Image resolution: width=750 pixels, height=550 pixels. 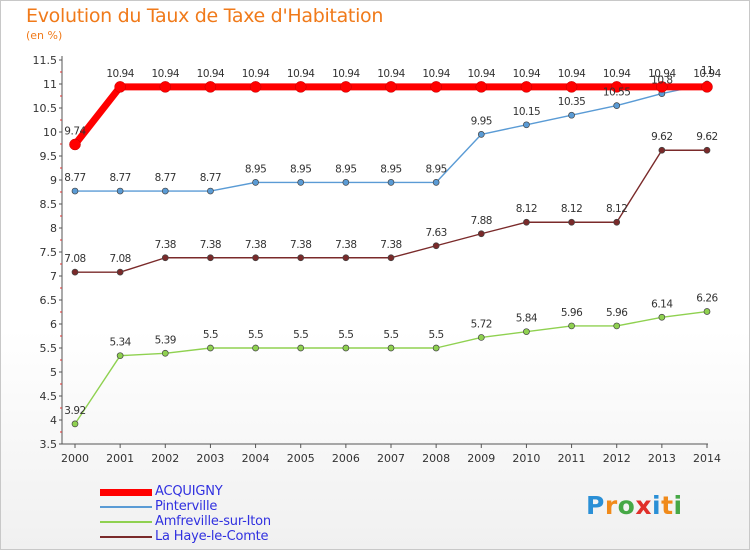 I want to click on y-tick-label: 5, so click(x=53, y=372).